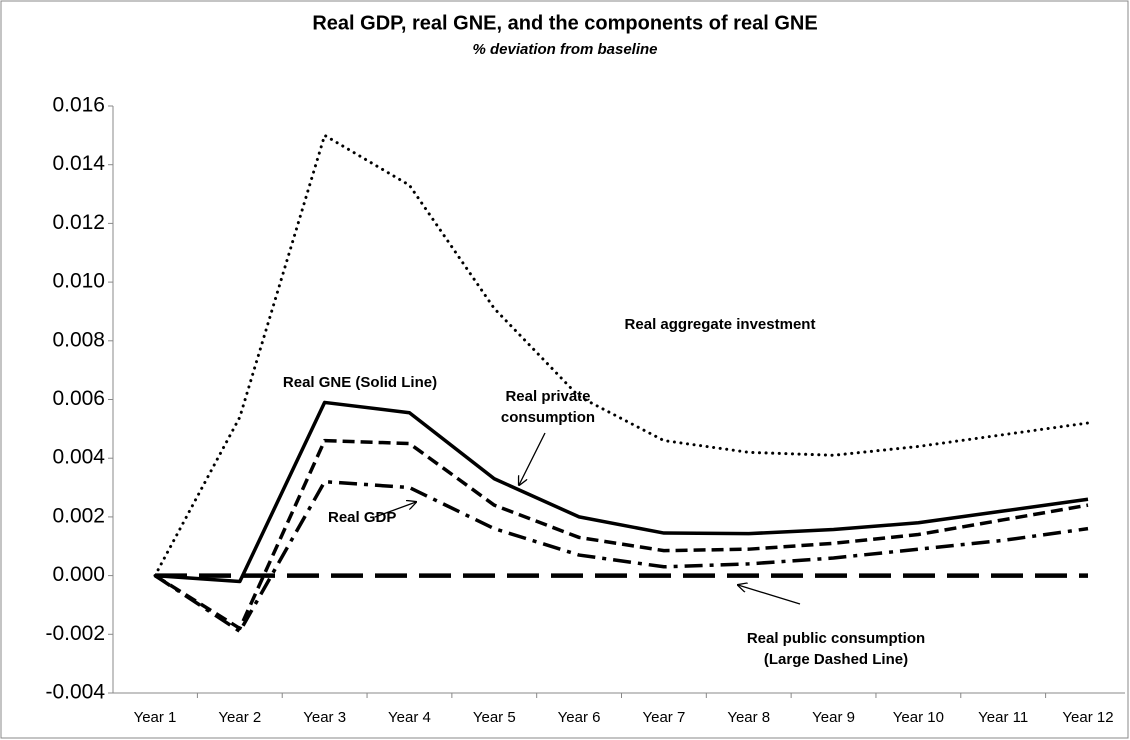 This screenshot has height=740, width=1130. Describe the element at coordinates (78, 339) in the screenshot. I see `y-tick-label: 0.008` at that location.